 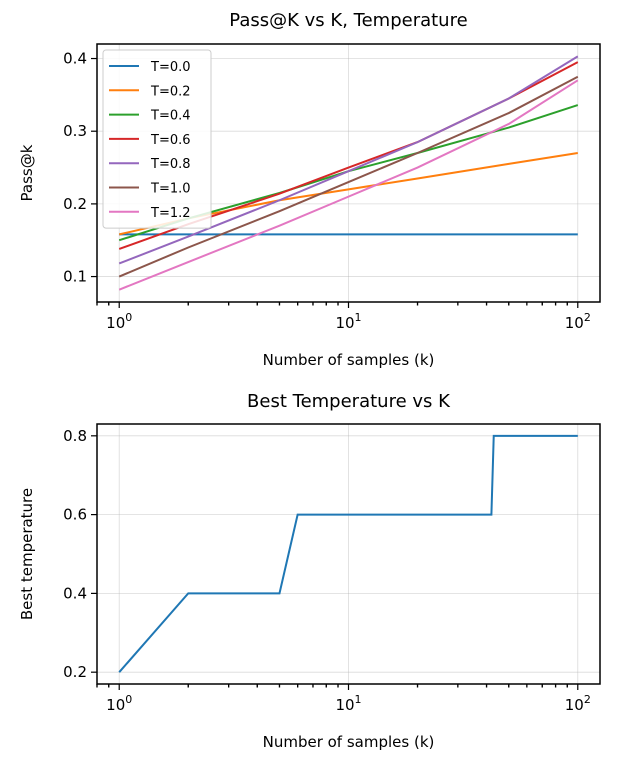 What do you see at coordinates (170, 67) in the screenshot?
I see `legend-entry: T=0.0` at bounding box center [170, 67].